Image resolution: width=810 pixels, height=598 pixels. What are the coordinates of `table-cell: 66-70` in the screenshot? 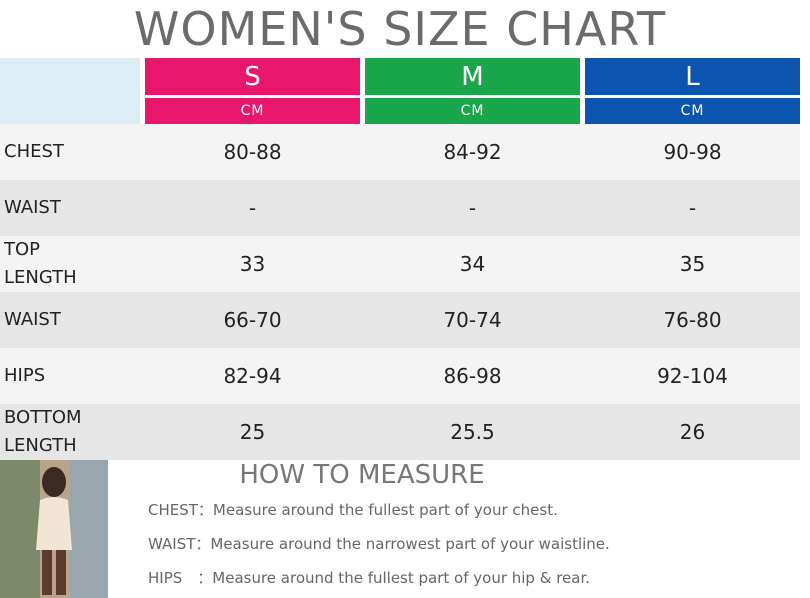 It's located at (252, 320).